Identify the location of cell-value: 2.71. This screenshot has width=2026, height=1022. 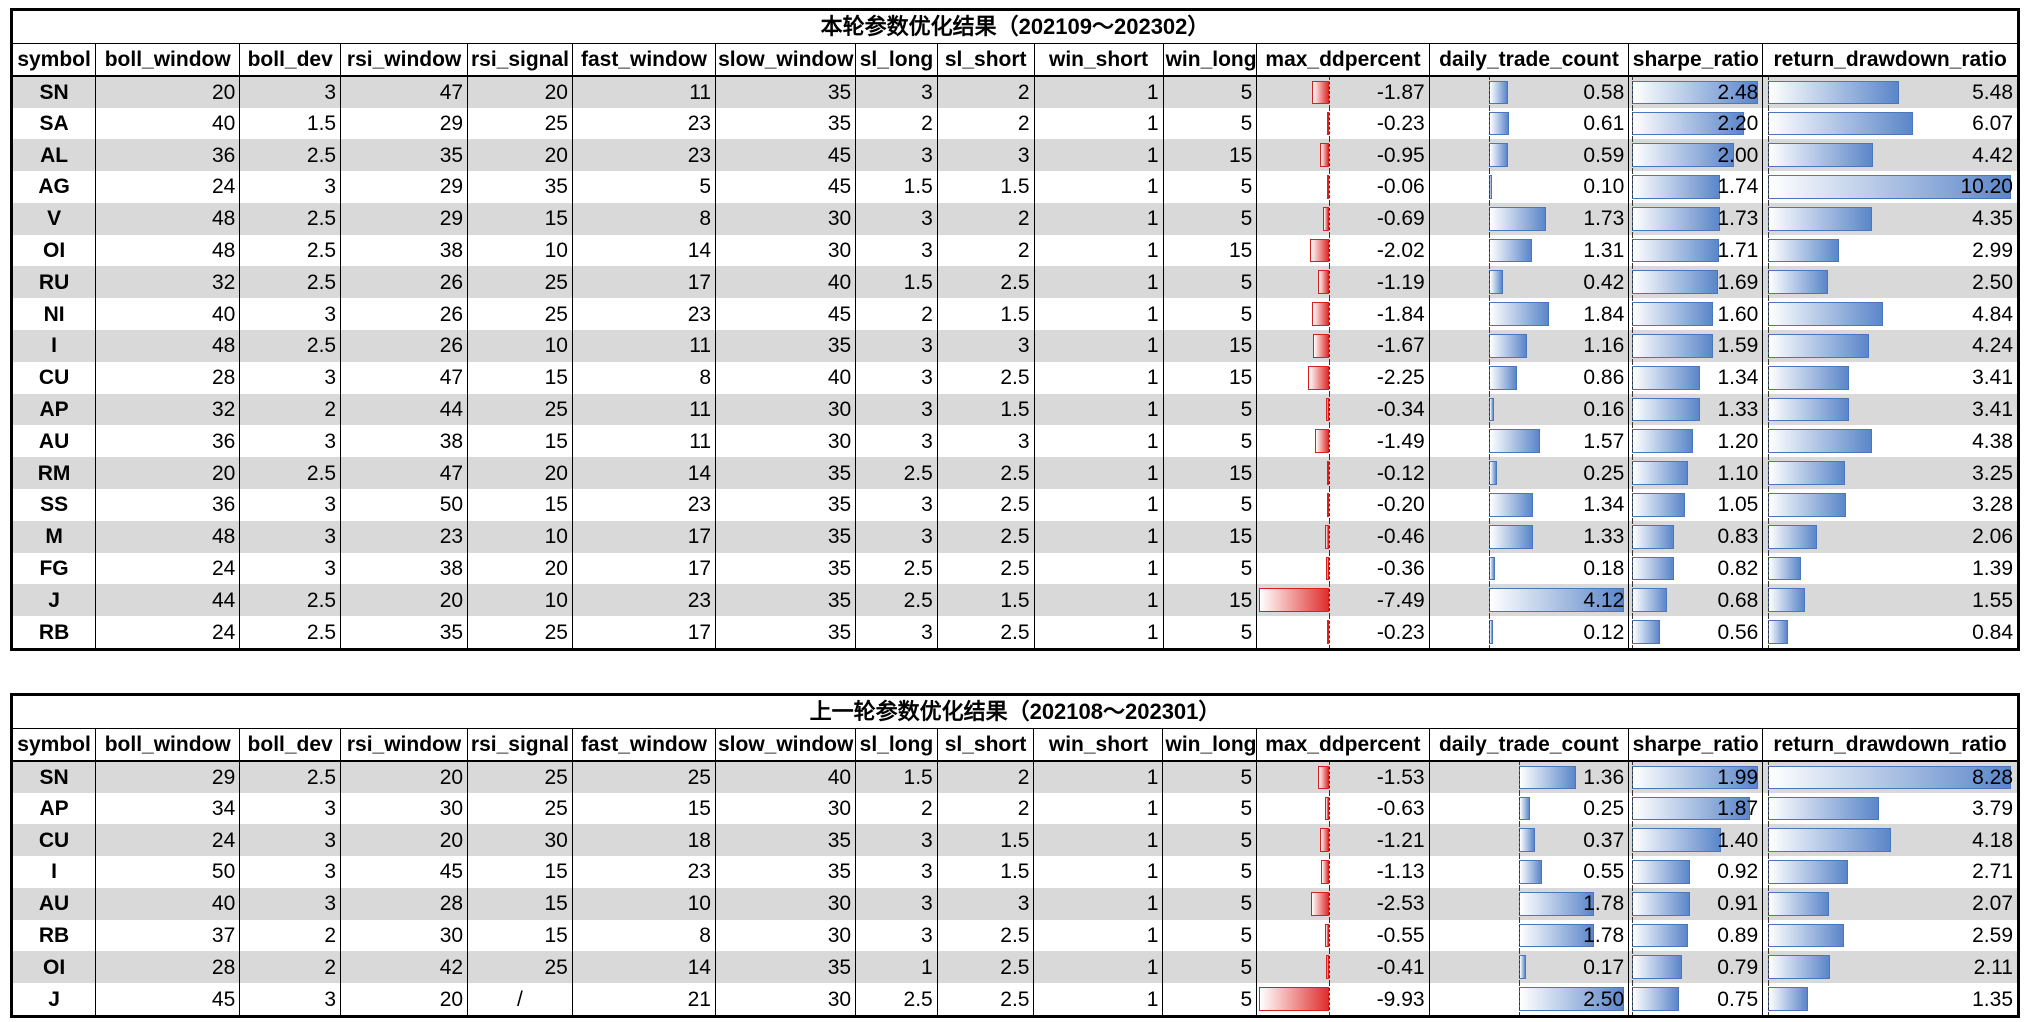
(1992, 872).